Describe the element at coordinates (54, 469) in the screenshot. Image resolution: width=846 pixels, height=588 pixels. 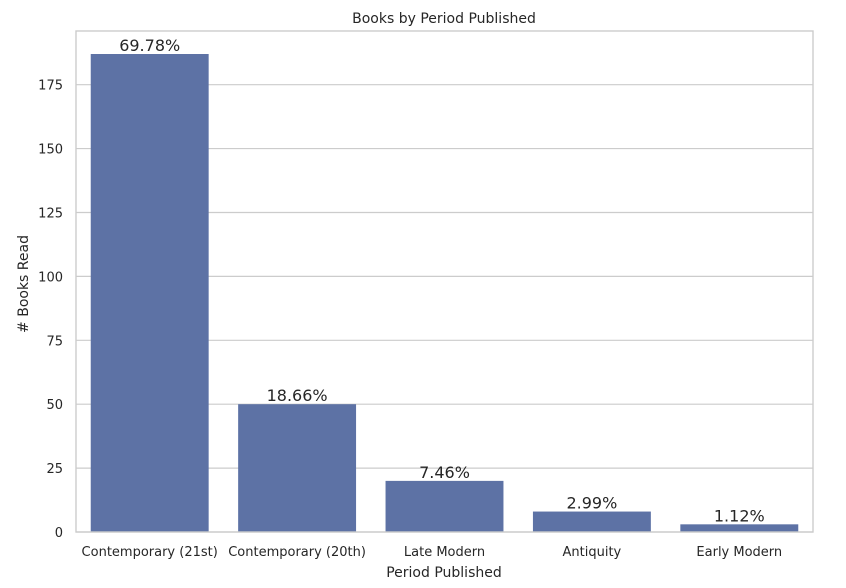
I see `y-tick-label: 25` at that location.